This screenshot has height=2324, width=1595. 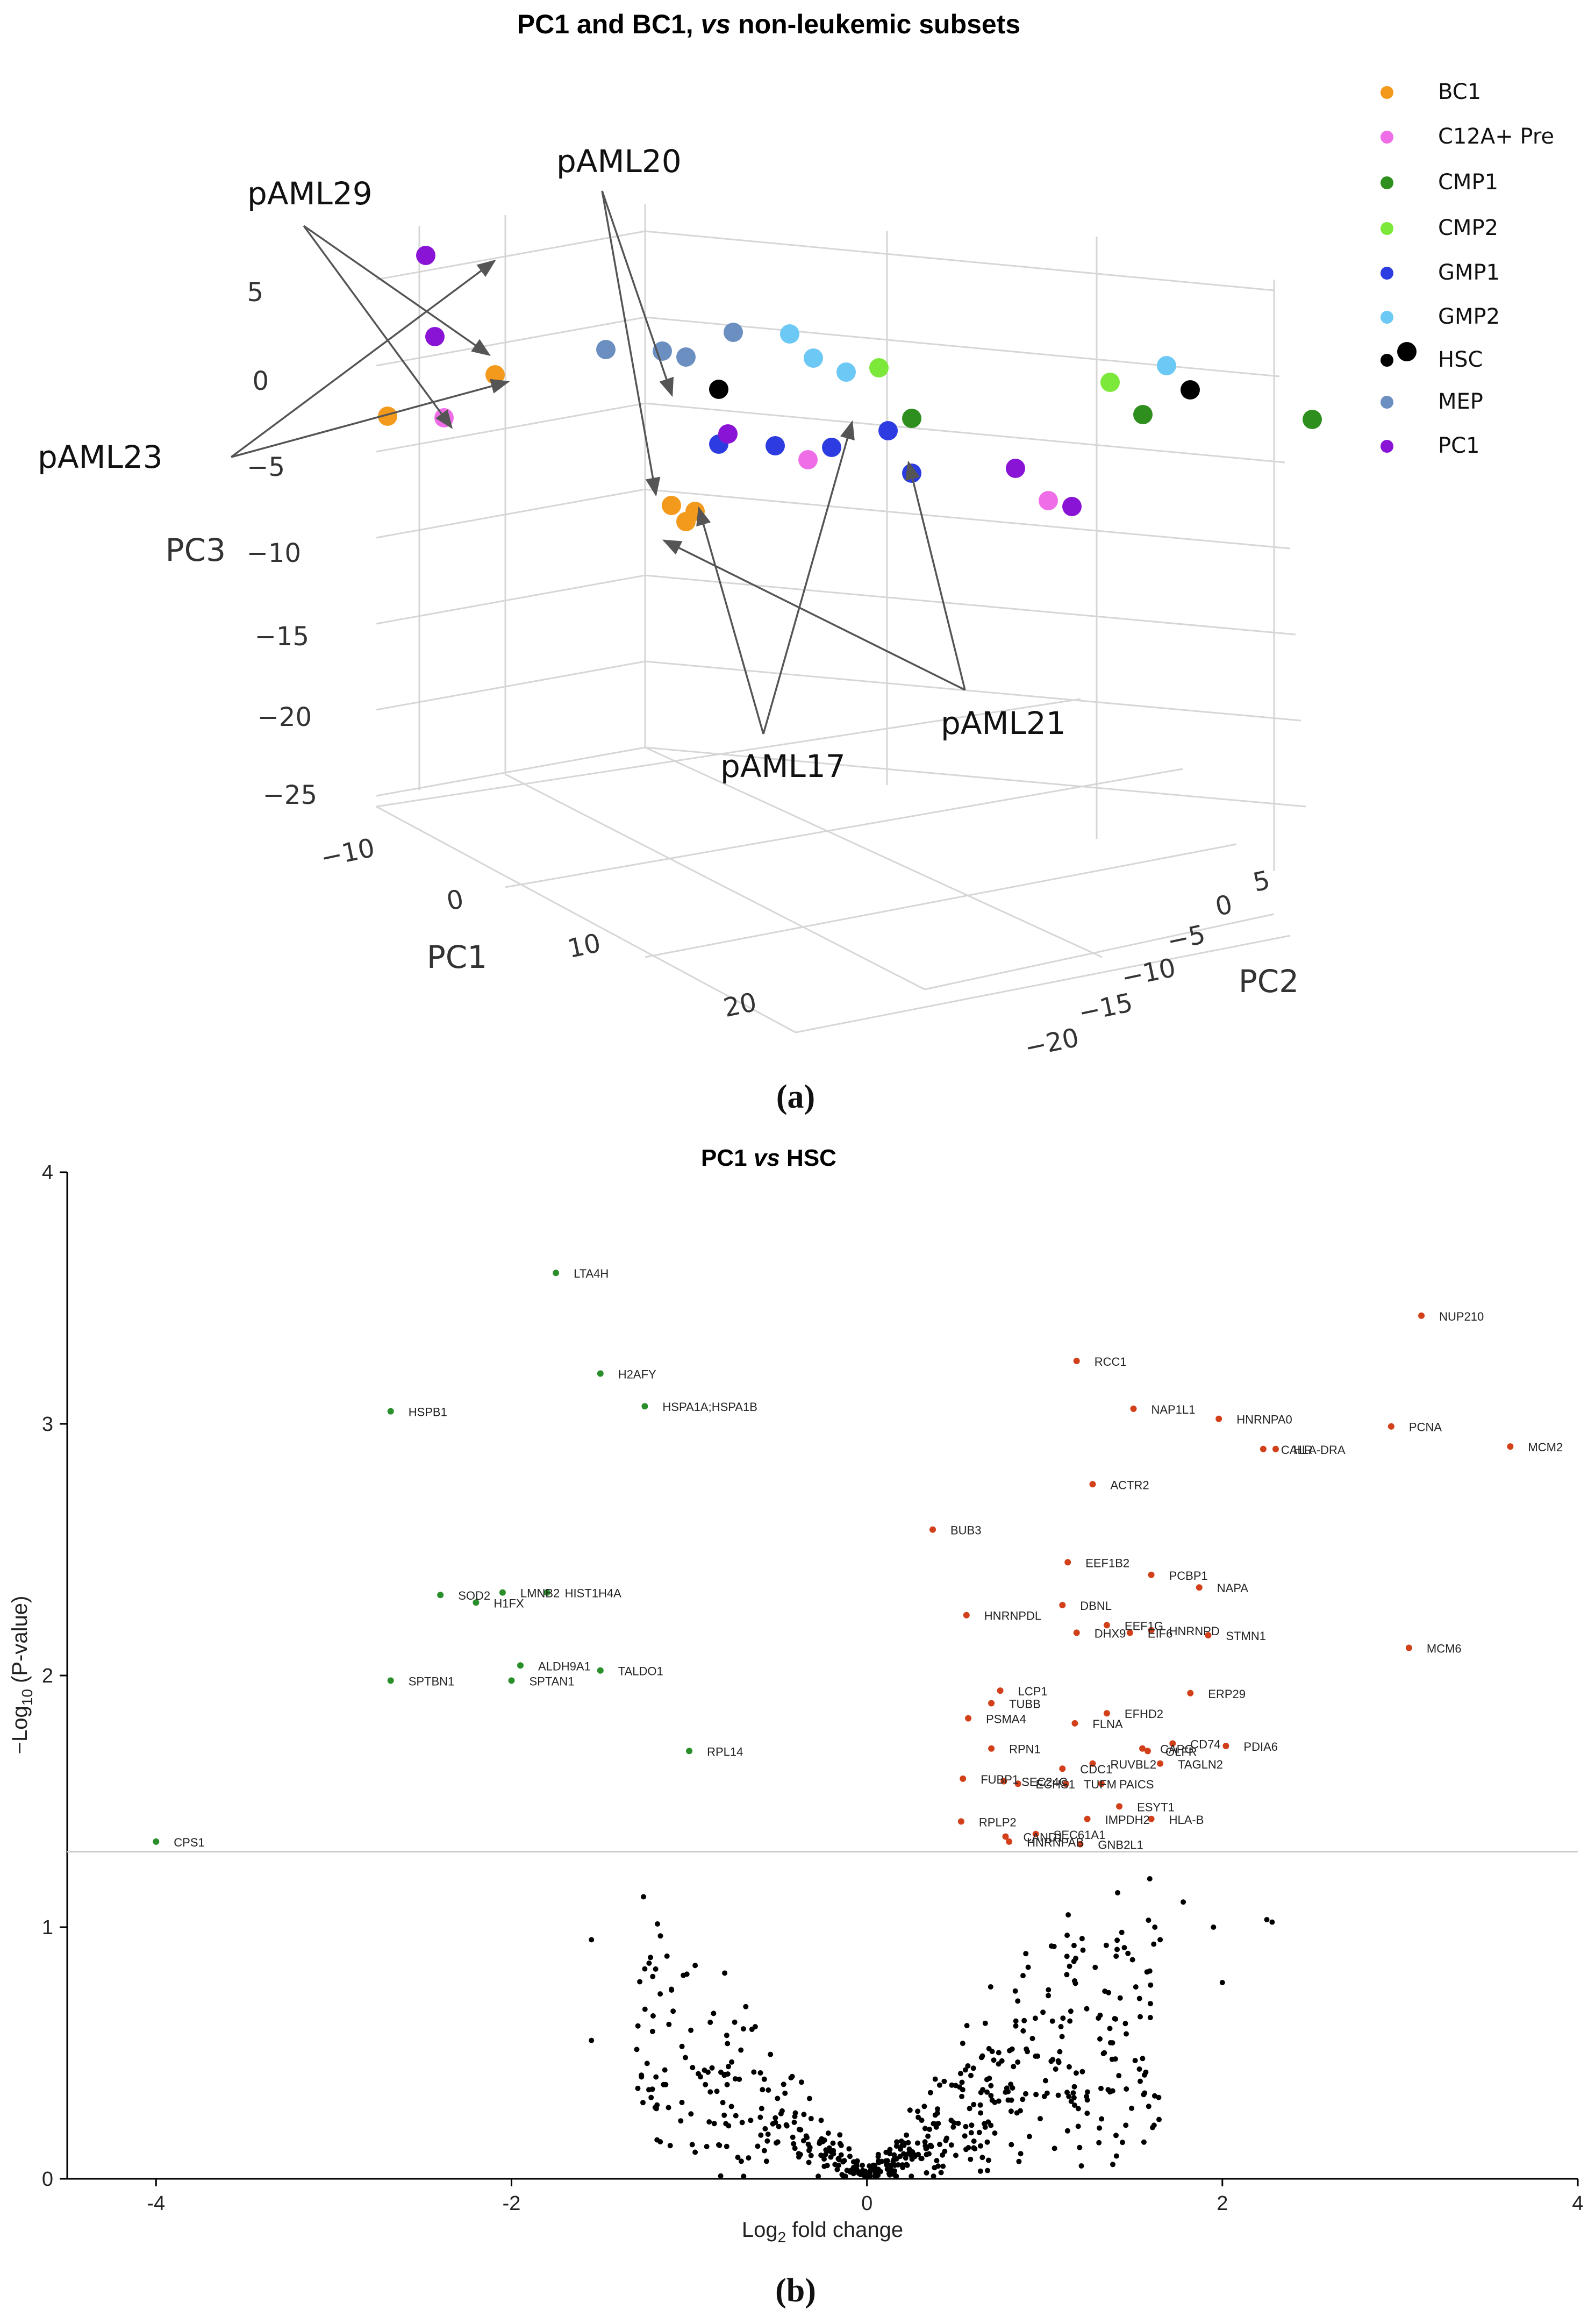 I want to click on pca-point-gmp2, so click(x=1167, y=365).